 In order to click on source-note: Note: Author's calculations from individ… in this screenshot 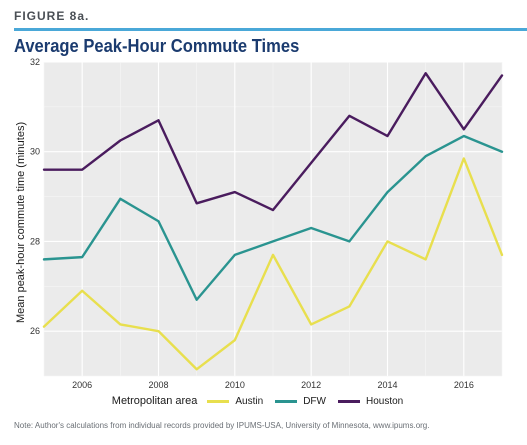, I will do `click(222, 425)`.